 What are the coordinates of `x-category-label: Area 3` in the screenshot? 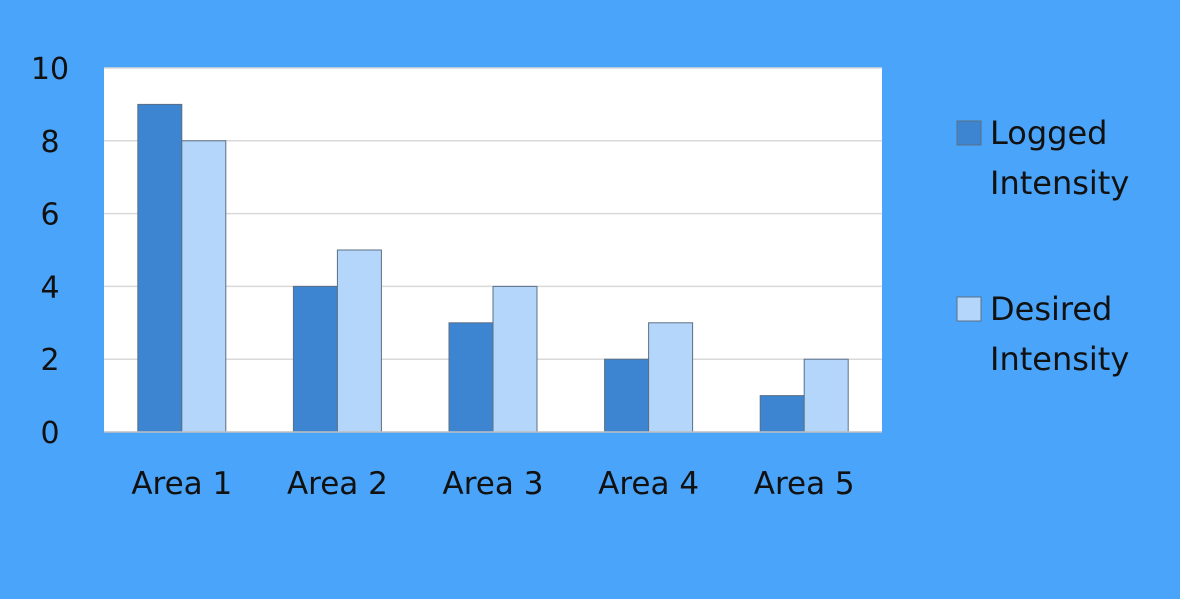 It's located at (493, 484).